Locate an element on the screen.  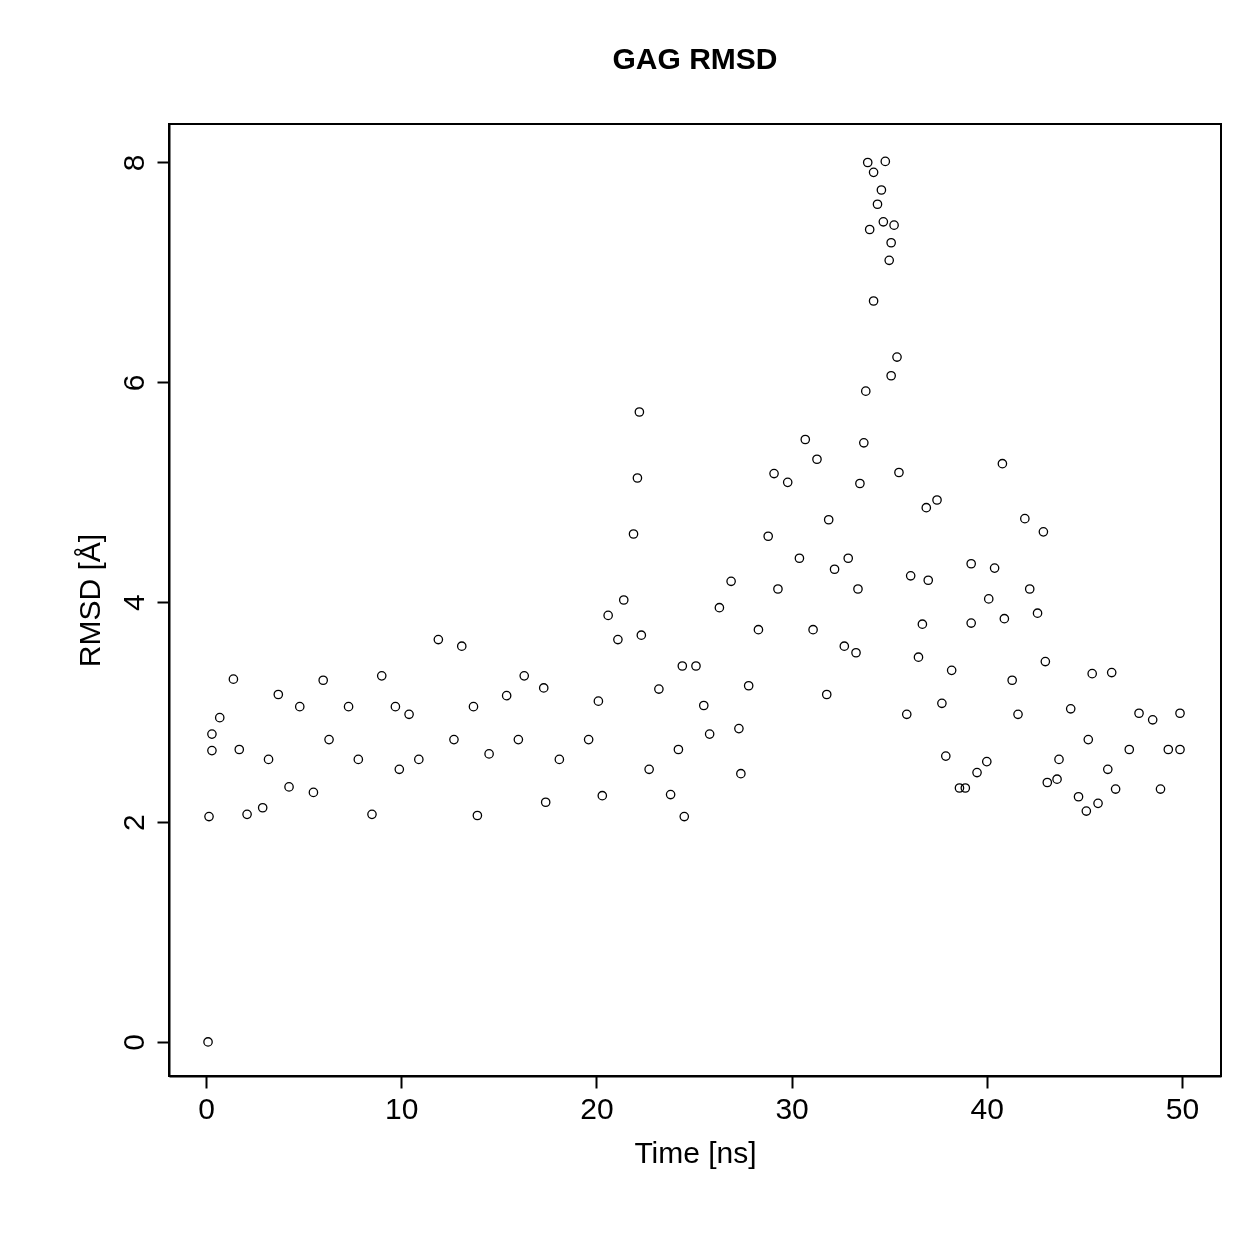
x-tick-label: 50 is located at coordinates (1182, 1108).